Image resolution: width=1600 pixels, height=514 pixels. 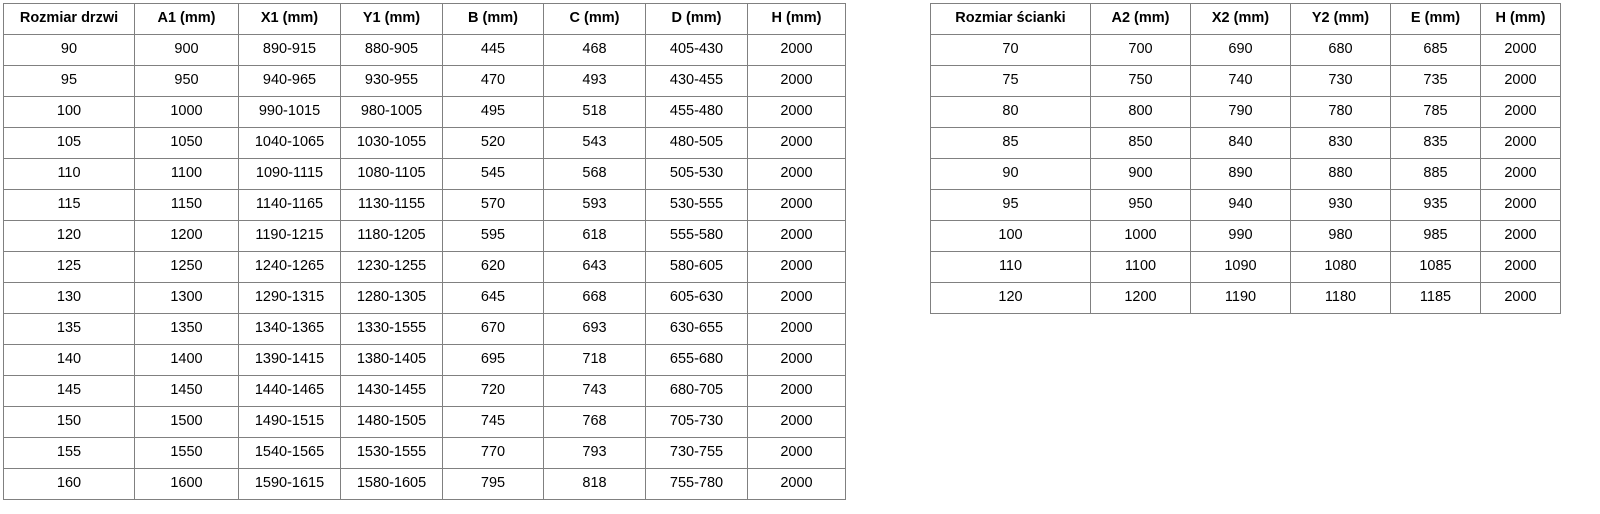 I want to click on table-cell: 1250, so click(x=186, y=267).